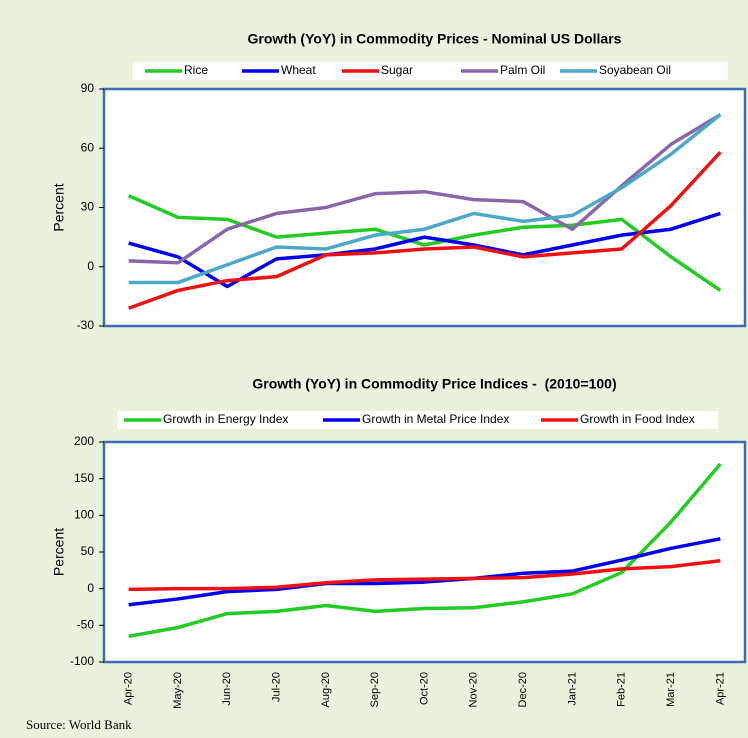 Image resolution: width=748 pixels, height=738 pixels. Describe the element at coordinates (84, 478) in the screenshot. I see `y-tick-label: 150` at that location.